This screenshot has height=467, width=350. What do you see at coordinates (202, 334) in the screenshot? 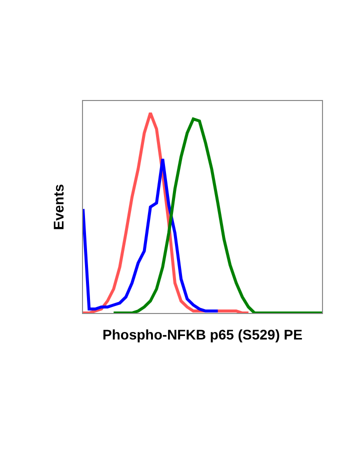
I see `x-axis-title: Phospho-NFKB p65 (S529) PE` at bounding box center [202, 334].